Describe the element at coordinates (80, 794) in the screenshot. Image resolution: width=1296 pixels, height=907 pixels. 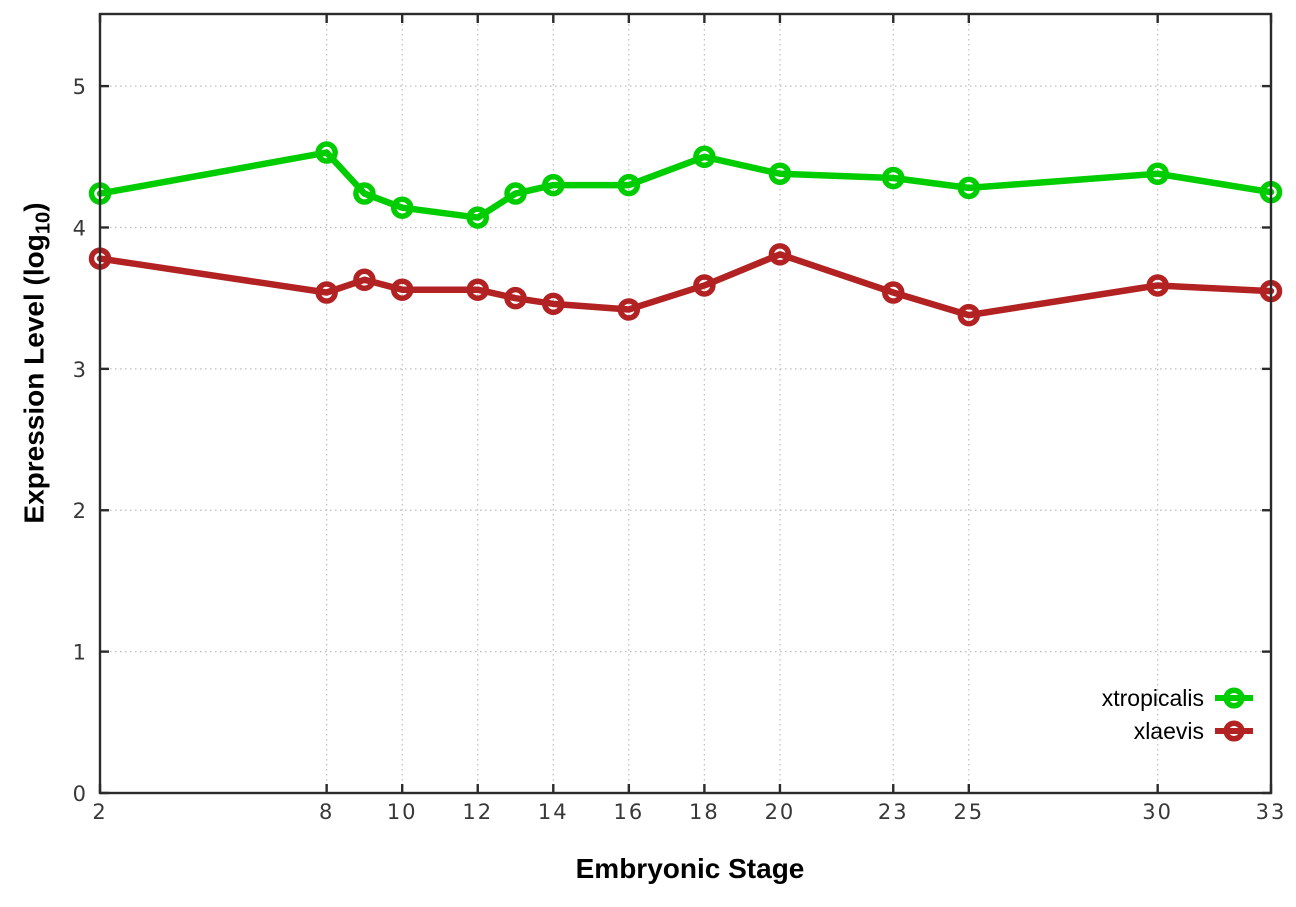
I see `y-tick-label: 0` at that location.